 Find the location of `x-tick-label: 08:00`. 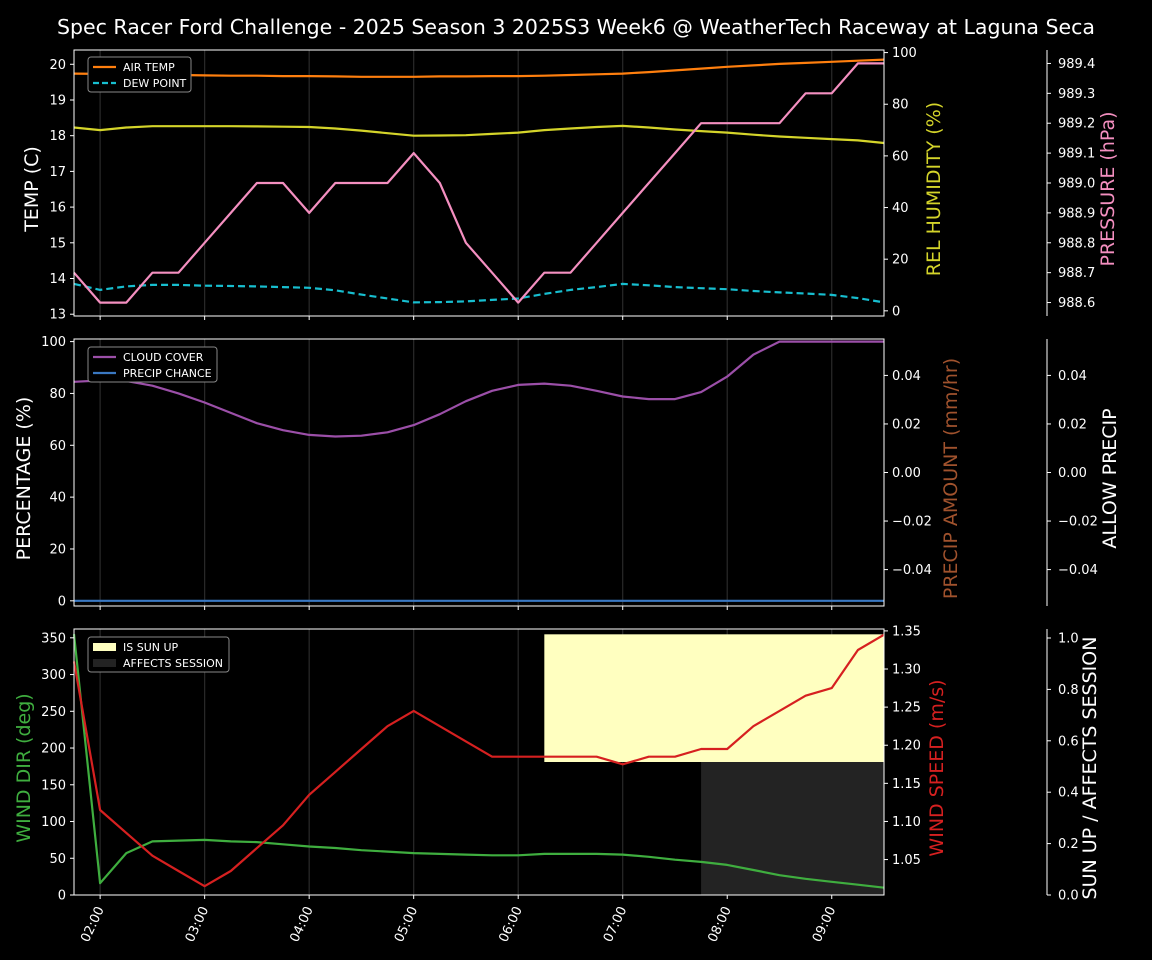

x-tick-label: 08:00 is located at coordinates (719, 924).